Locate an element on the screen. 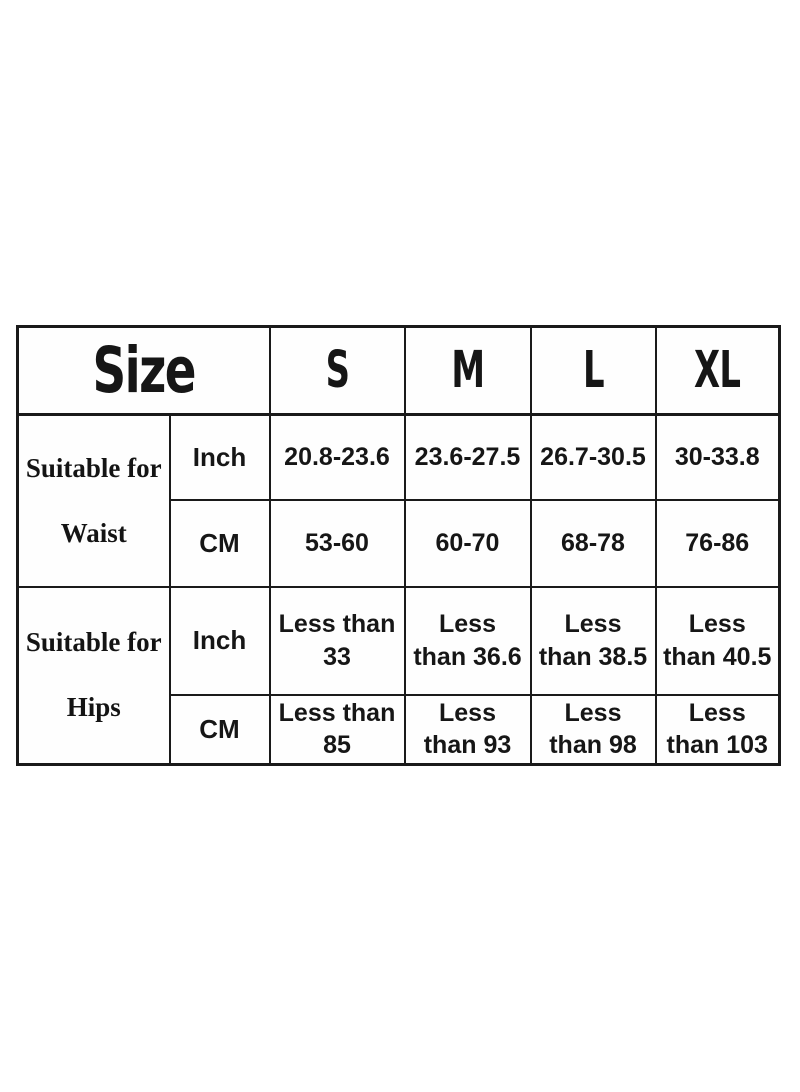  value-cell-waist-cm-m: 60-70 is located at coordinates (467, 543).